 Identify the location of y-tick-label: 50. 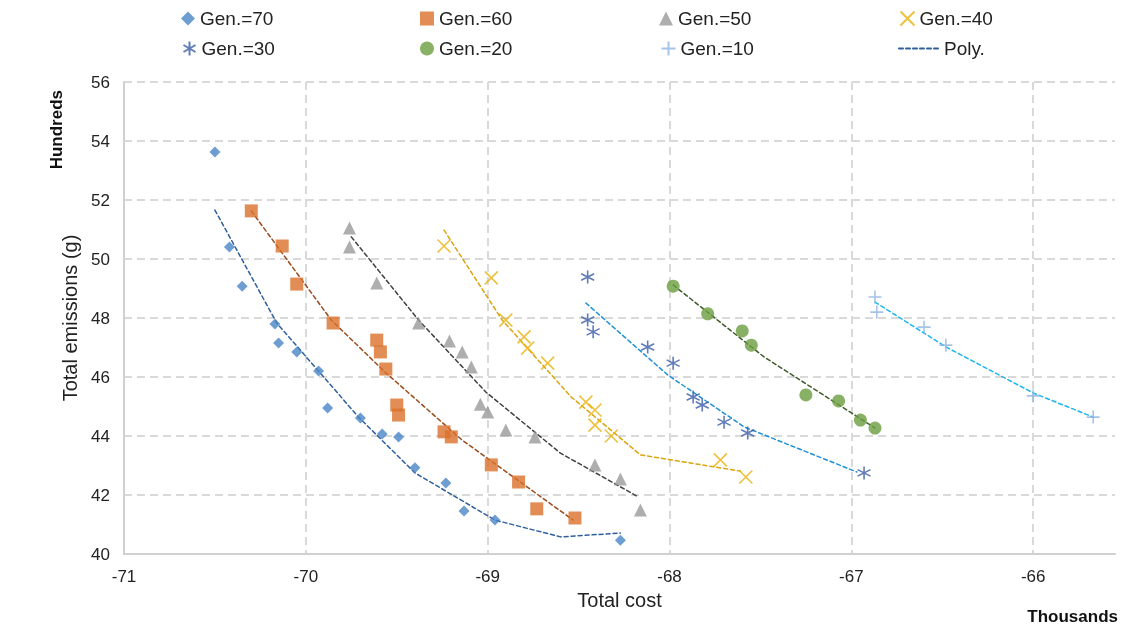
(100, 259).